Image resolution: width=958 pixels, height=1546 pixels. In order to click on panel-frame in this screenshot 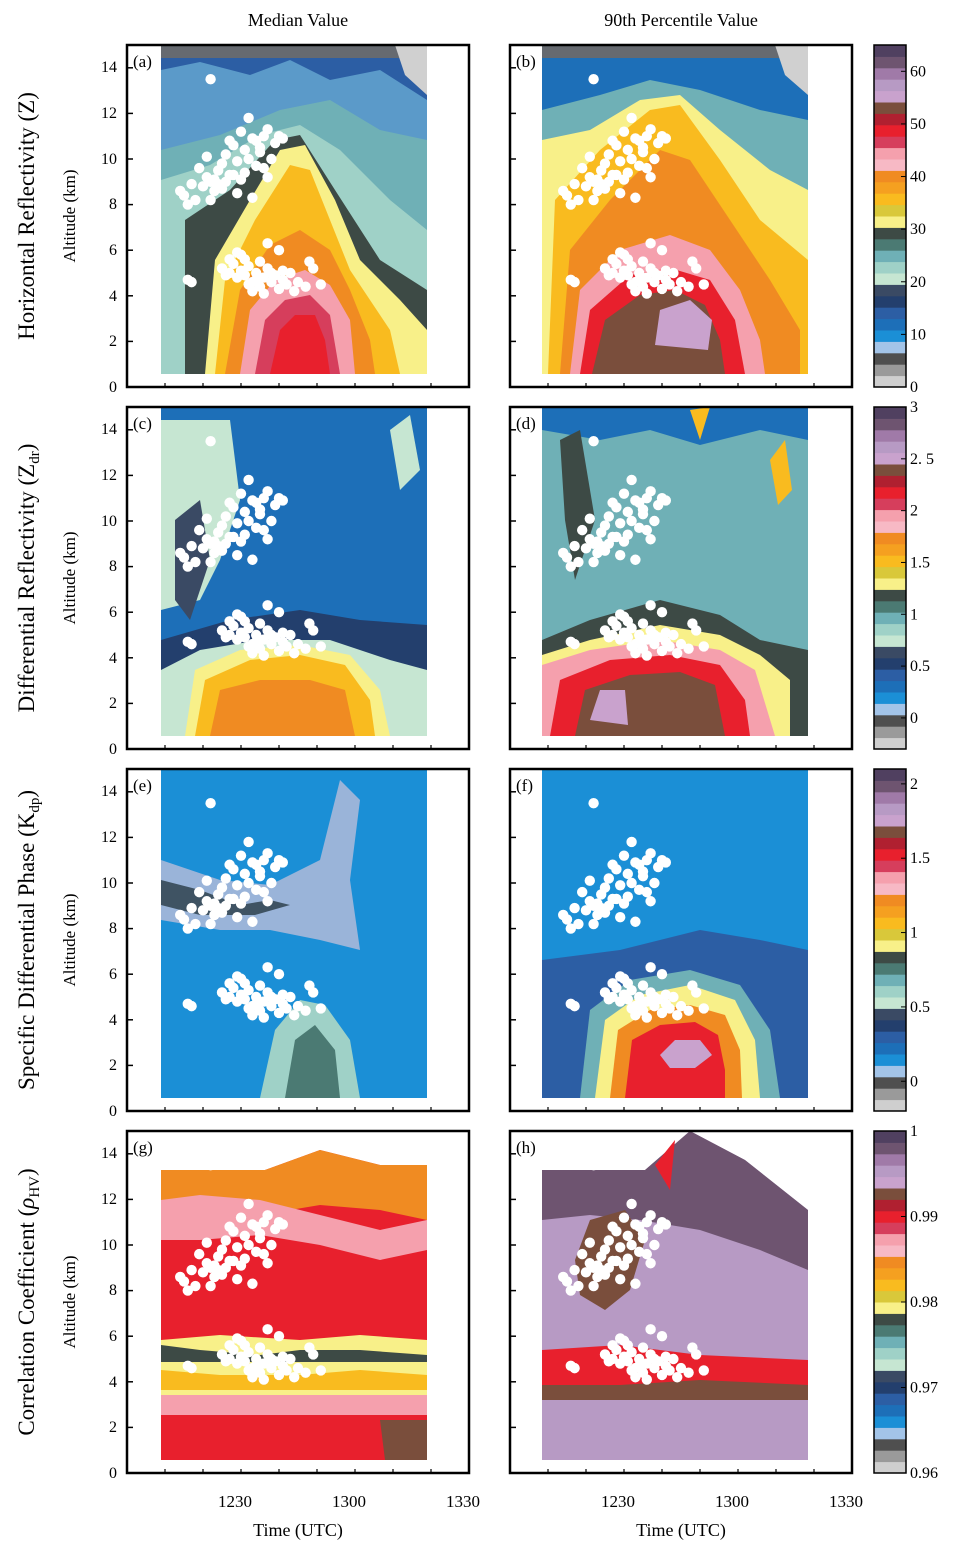, I will do `click(681, 940)`.